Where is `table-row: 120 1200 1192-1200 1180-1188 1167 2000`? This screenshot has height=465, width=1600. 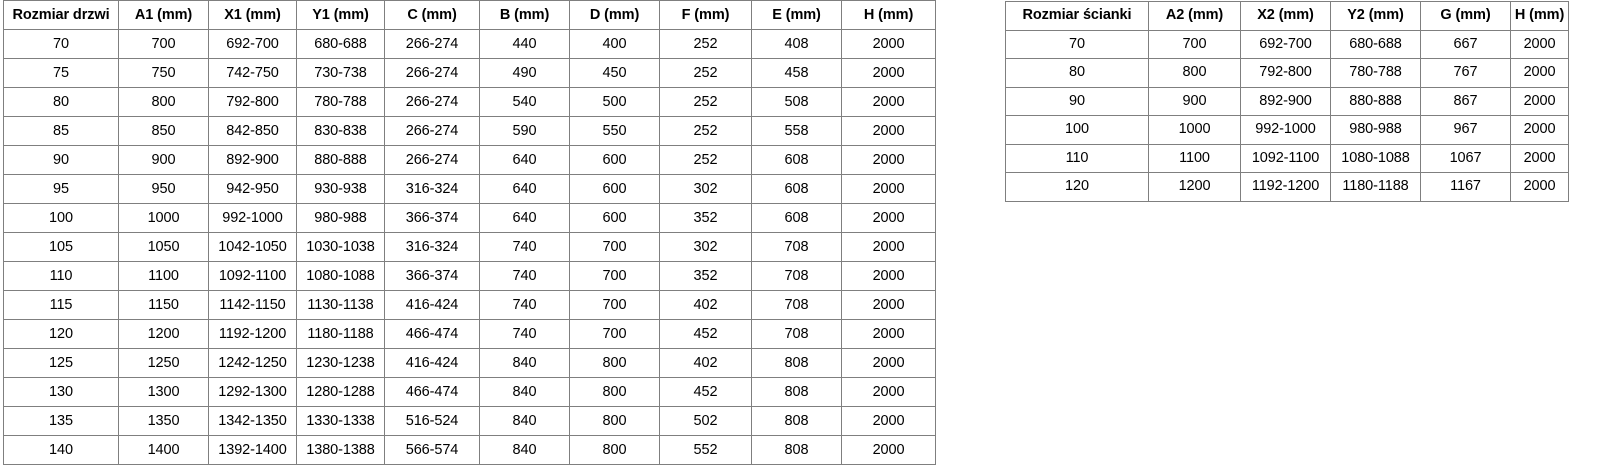 table-row: 120 1200 1192-1200 1180-1188 1167 2000 is located at coordinates (1287, 187).